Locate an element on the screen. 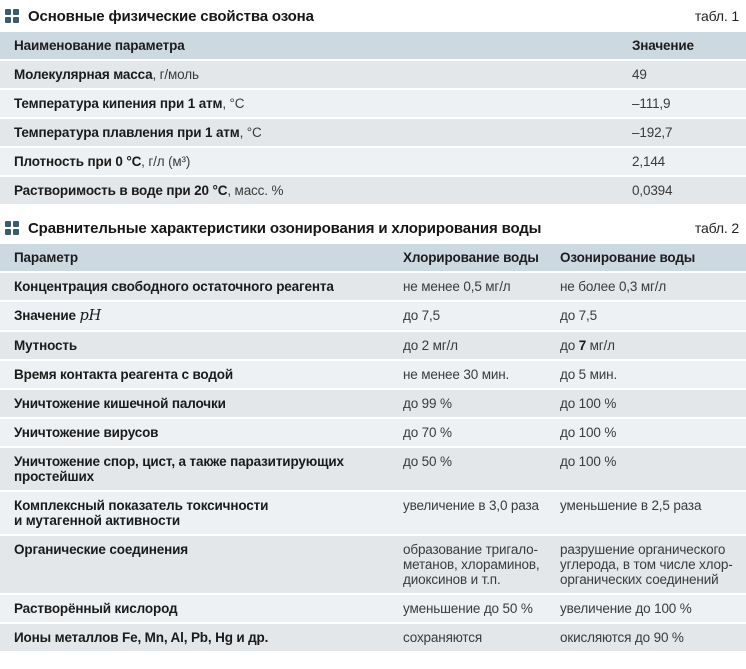 The height and width of the screenshot is (669, 746). table-row: Мутность до 2 мг/л до 7 мг/л is located at coordinates (373, 346).